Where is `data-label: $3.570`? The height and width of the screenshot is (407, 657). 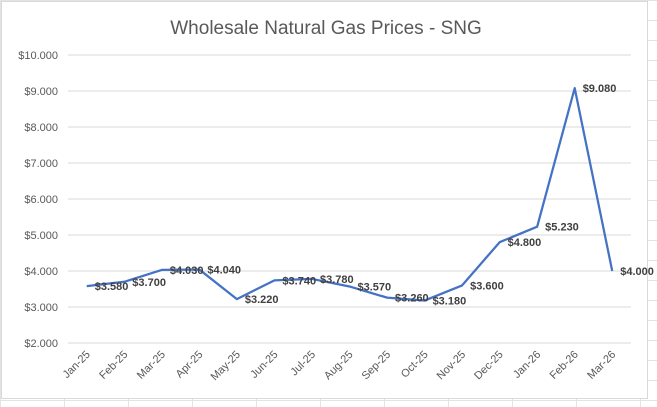 data-label: $3.570 is located at coordinates (375, 287).